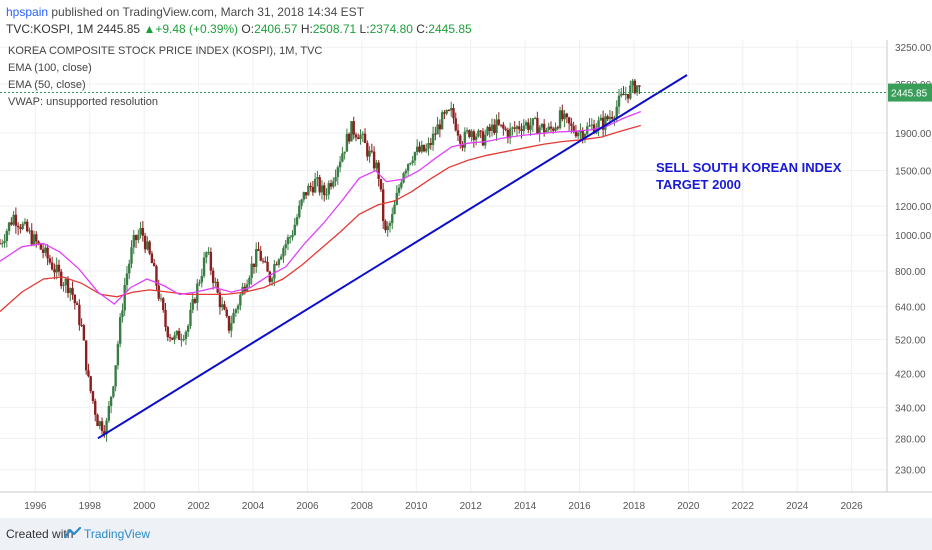 The width and height of the screenshot is (932, 550). I want to click on high-label: H:, so click(306, 29).